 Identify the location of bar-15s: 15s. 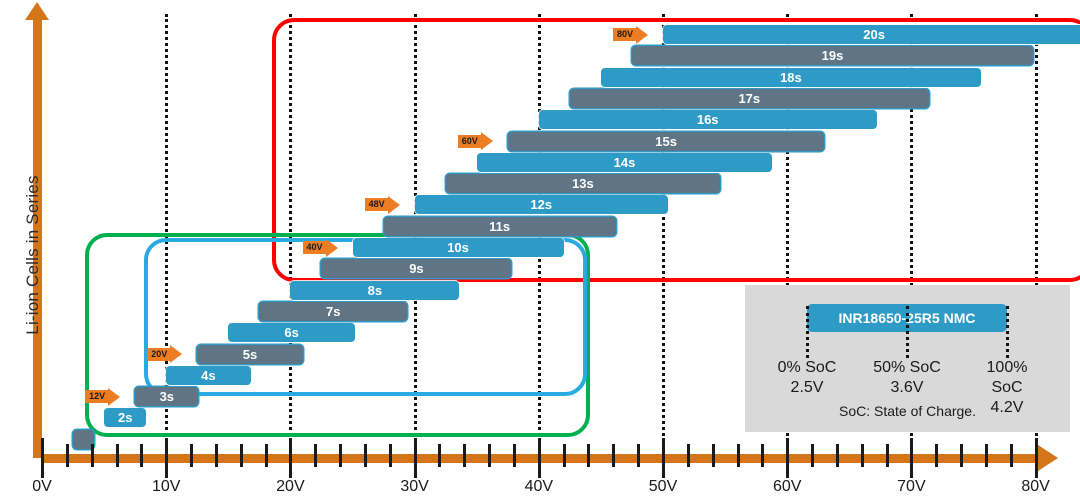
(666, 141).